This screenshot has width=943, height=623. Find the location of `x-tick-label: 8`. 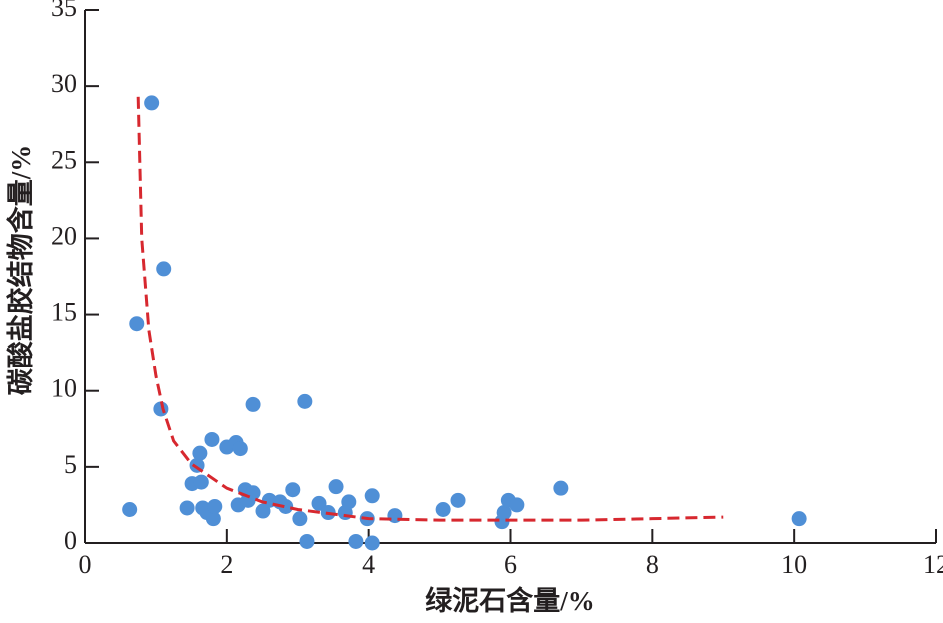

x-tick-label: 8 is located at coordinates (652, 564).